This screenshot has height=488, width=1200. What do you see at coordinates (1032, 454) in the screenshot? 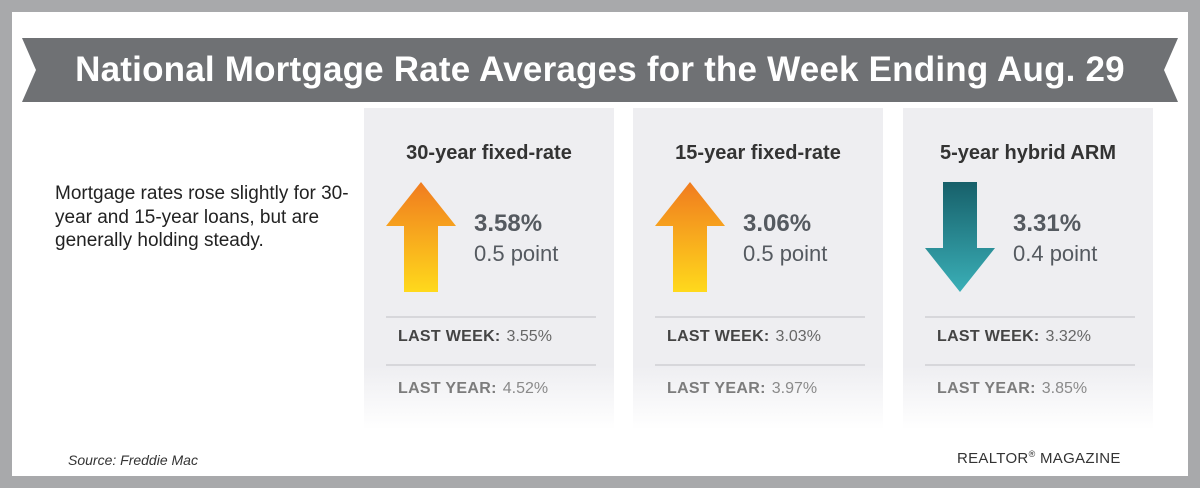
I see `registered-mark: ®` at bounding box center [1032, 454].